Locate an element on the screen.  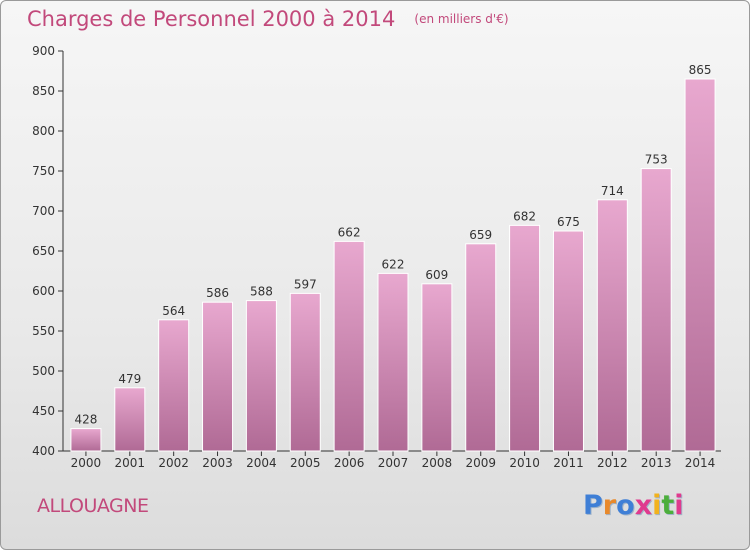
logo-letter: x is located at coordinates (643, 505).